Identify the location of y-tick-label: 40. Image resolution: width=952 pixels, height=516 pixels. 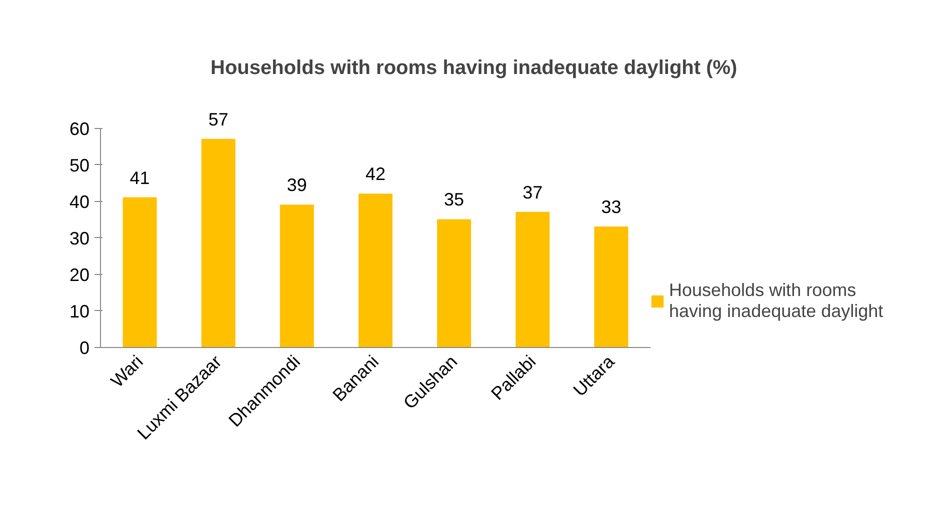
(79, 202).